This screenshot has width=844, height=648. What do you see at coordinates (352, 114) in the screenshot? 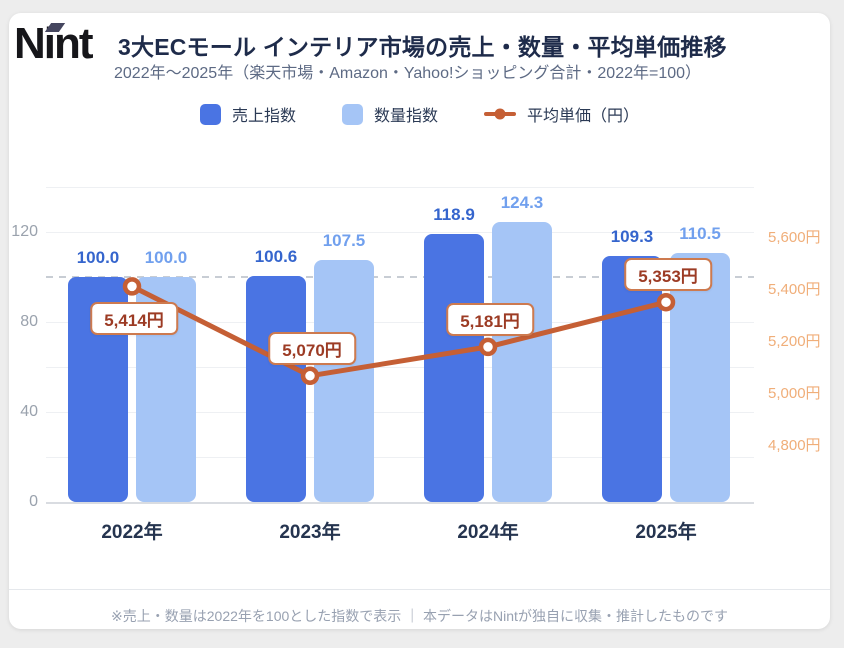
I see `quantity-swatch-icon` at bounding box center [352, 114].